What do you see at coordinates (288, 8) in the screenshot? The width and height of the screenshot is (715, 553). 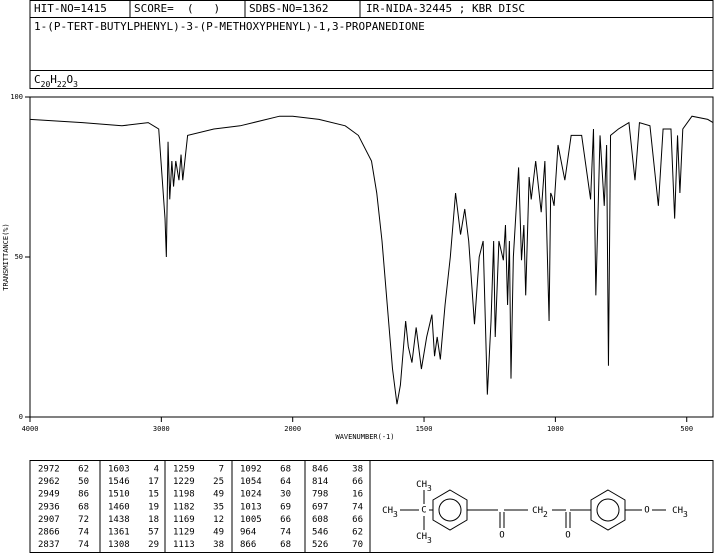 I see `sdbs-no: SDBS-NO=1362` at bounding box center [288, 8].